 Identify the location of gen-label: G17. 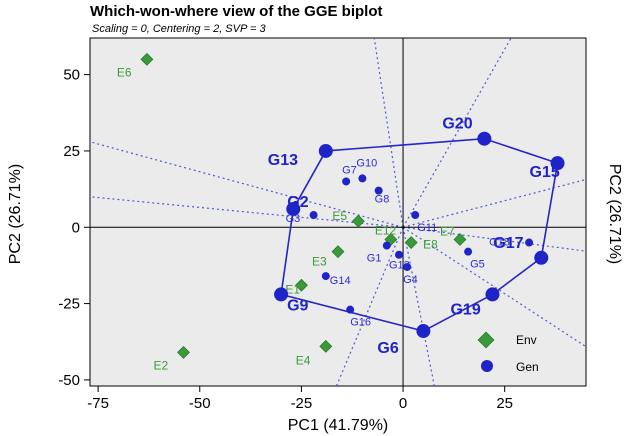
(508, 243).